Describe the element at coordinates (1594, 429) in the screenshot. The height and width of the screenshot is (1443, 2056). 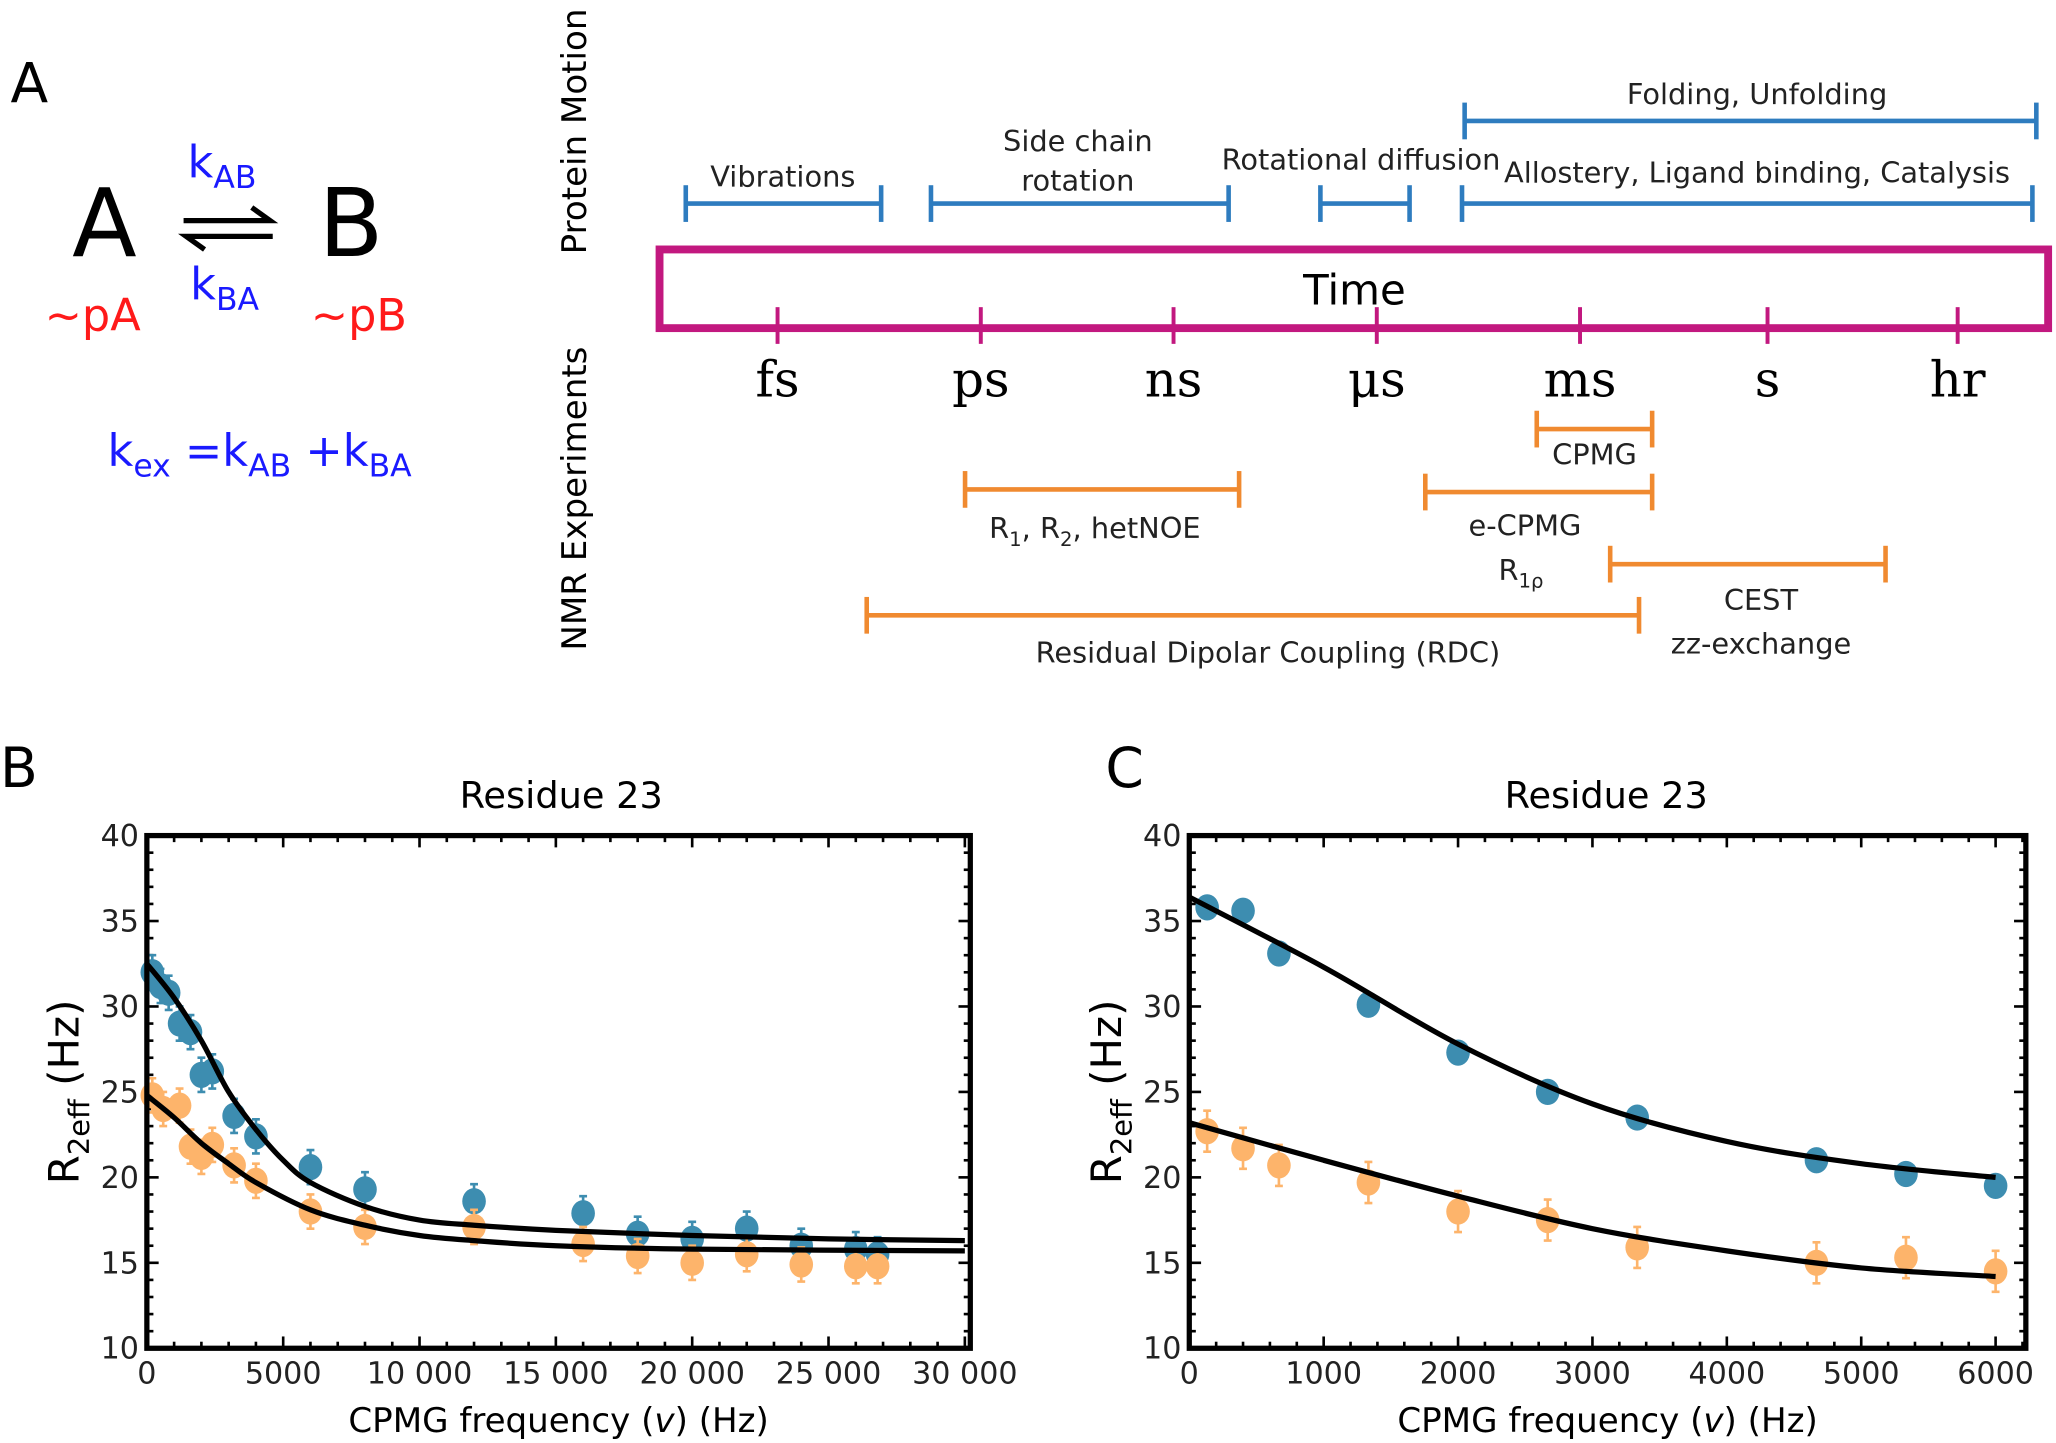
I see `bracket-cpmg` at that location.